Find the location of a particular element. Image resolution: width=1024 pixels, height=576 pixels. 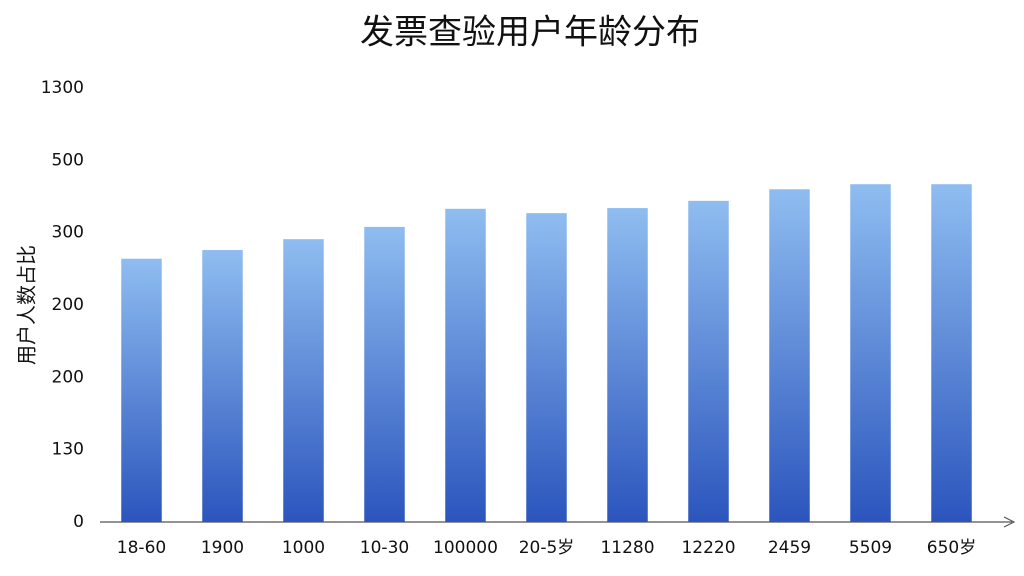

x-tick-label: 1000 is located at coordinates (303, 548).